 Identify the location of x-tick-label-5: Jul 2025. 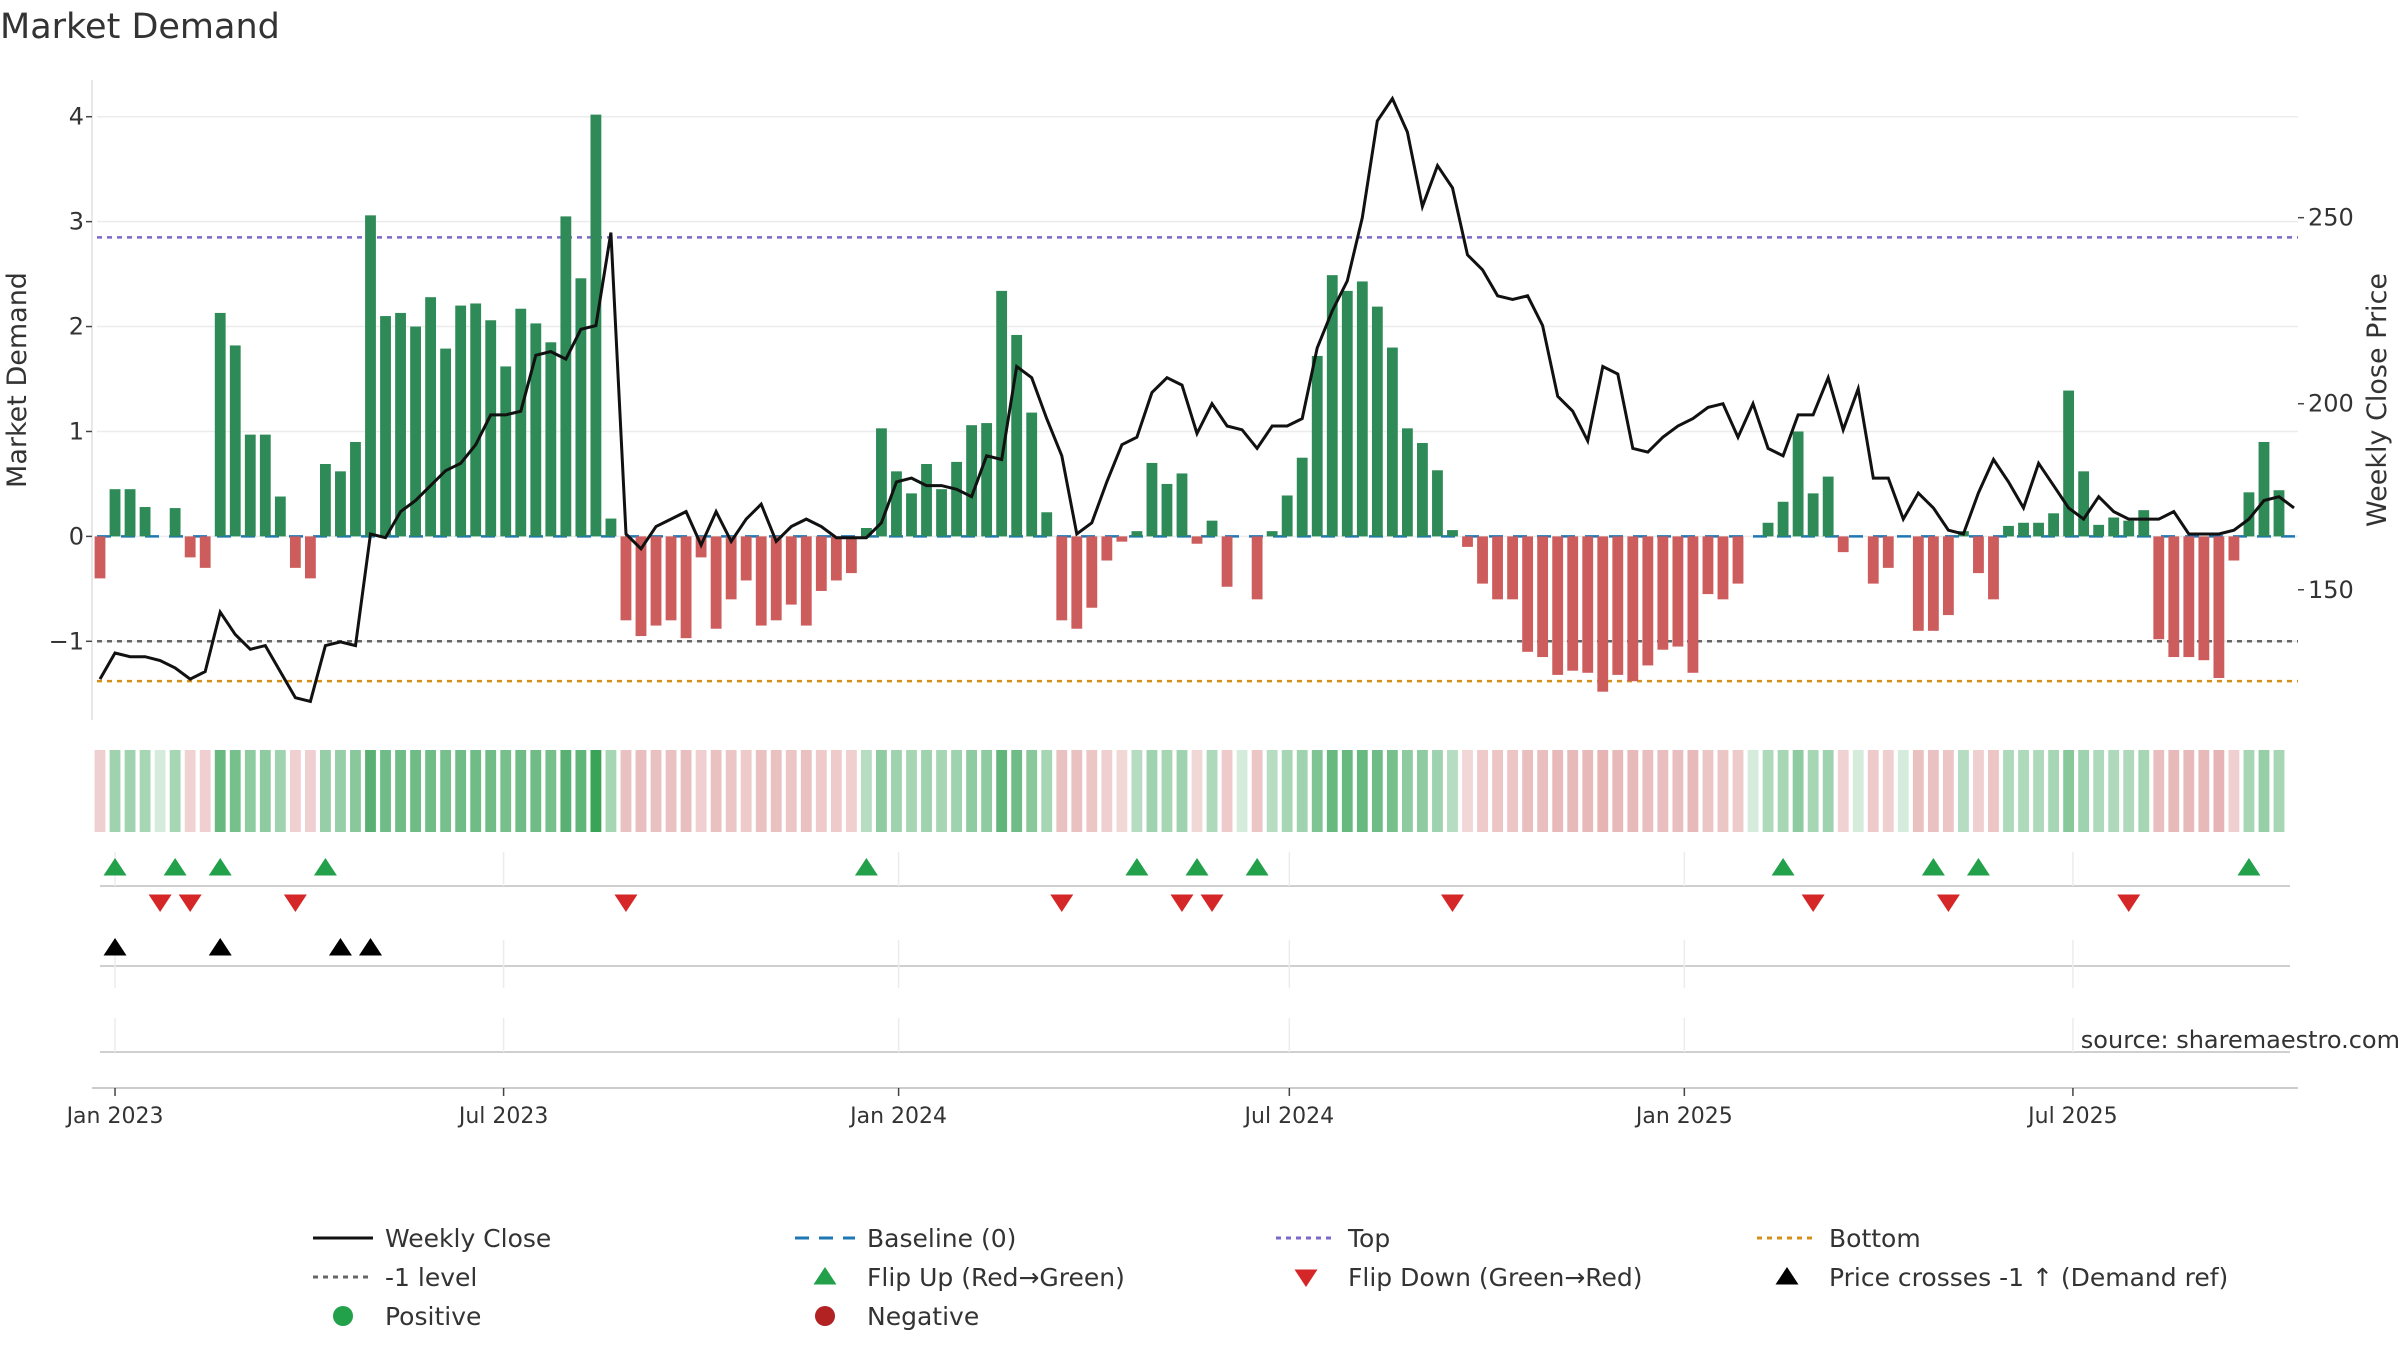
(2072, 1116).